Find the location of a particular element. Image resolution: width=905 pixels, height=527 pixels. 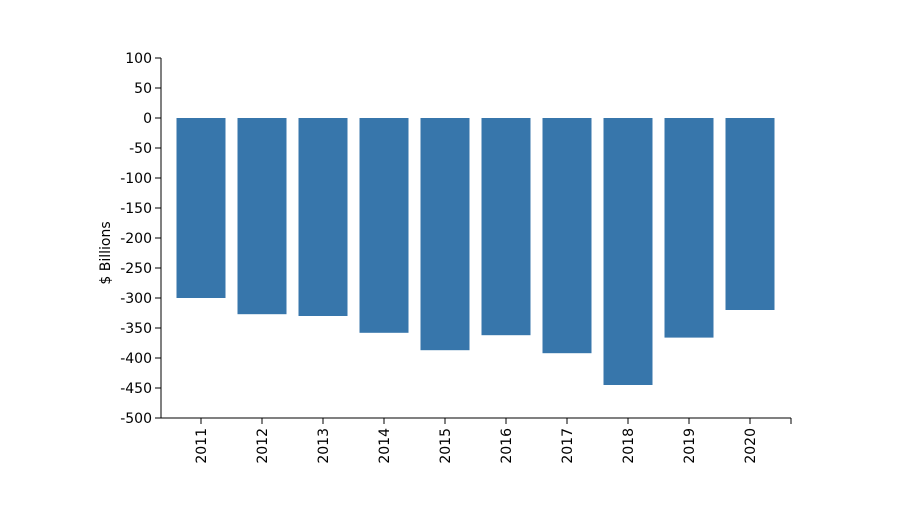

y-tick-label: -350 is located at coordinates (136, 329).